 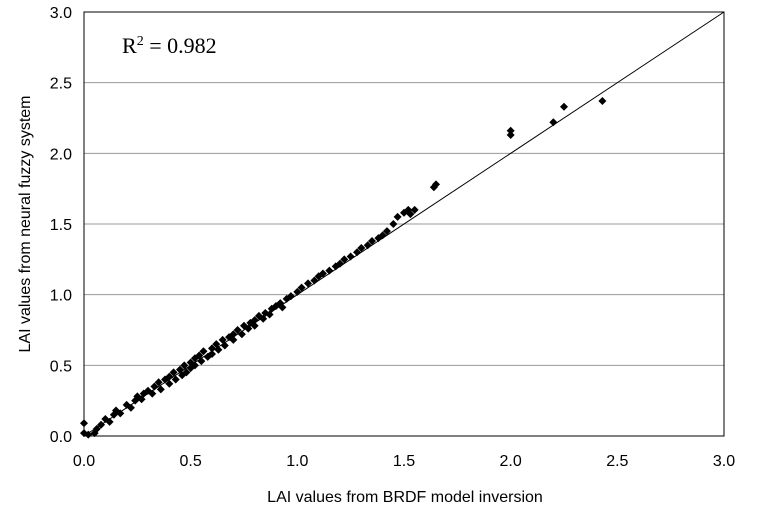 I want to click on x-tick-label: 0.0, so click(x=84, y=461).